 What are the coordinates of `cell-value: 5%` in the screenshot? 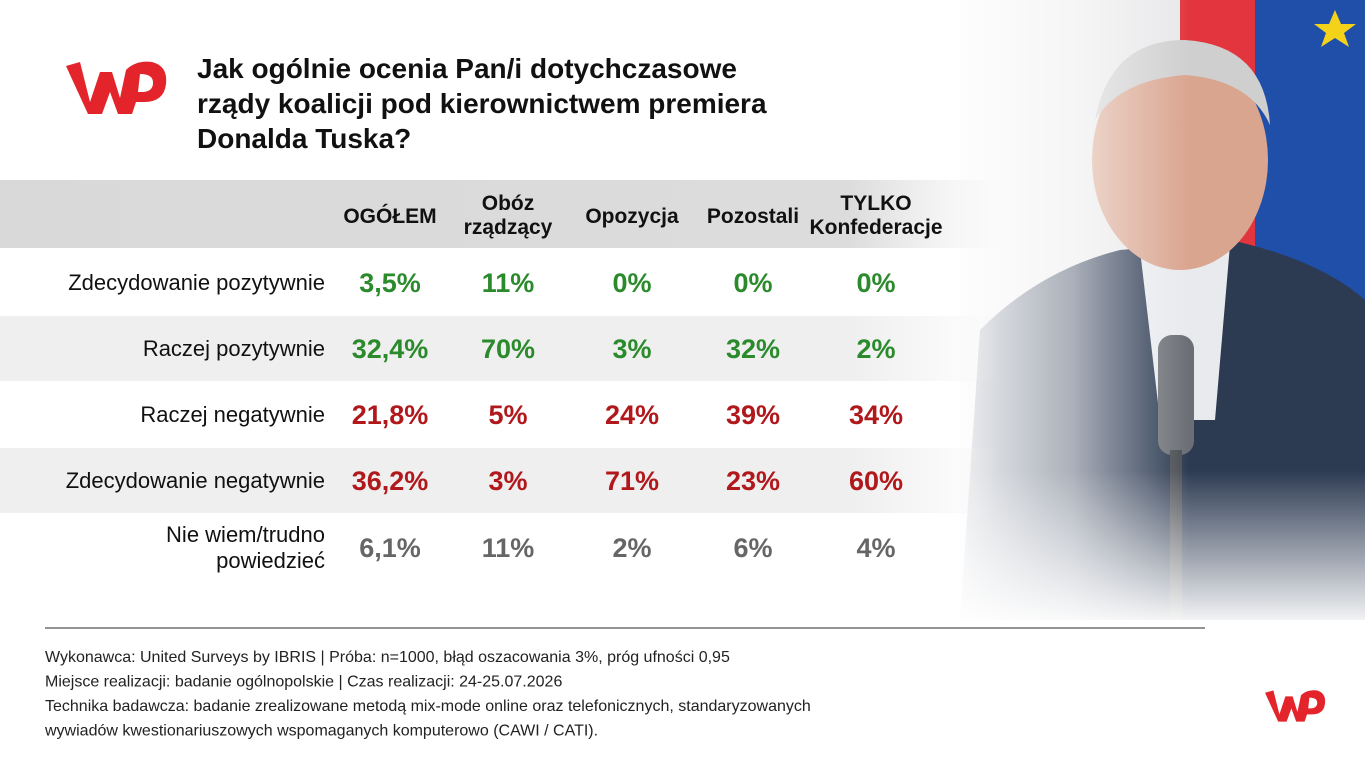 It's located at (507, 415).